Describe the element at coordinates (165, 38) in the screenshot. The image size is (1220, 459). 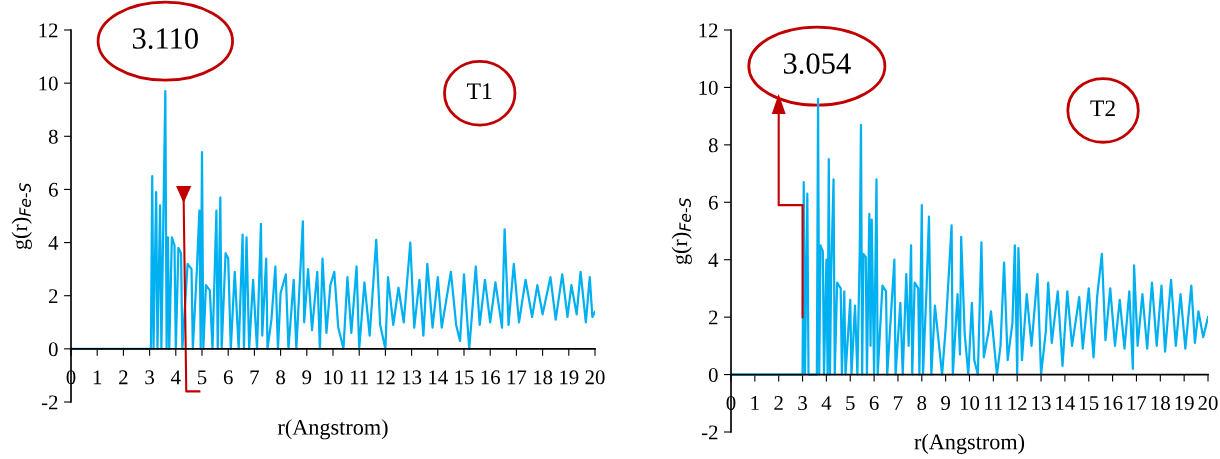
I see `annotation: 3.110` at that location.